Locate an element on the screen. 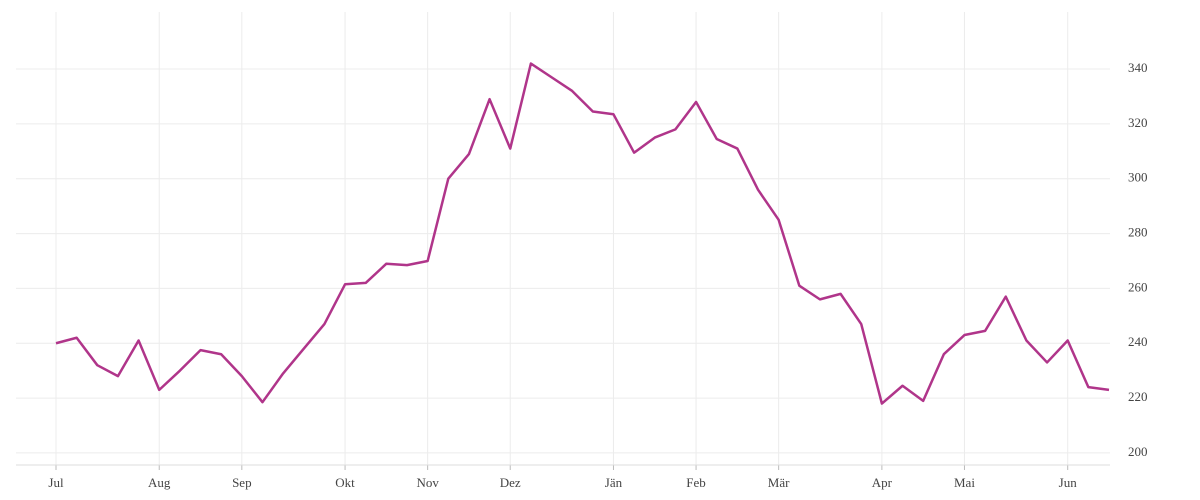  y-tick-label: 240 is located at coordinates (1138, 341).